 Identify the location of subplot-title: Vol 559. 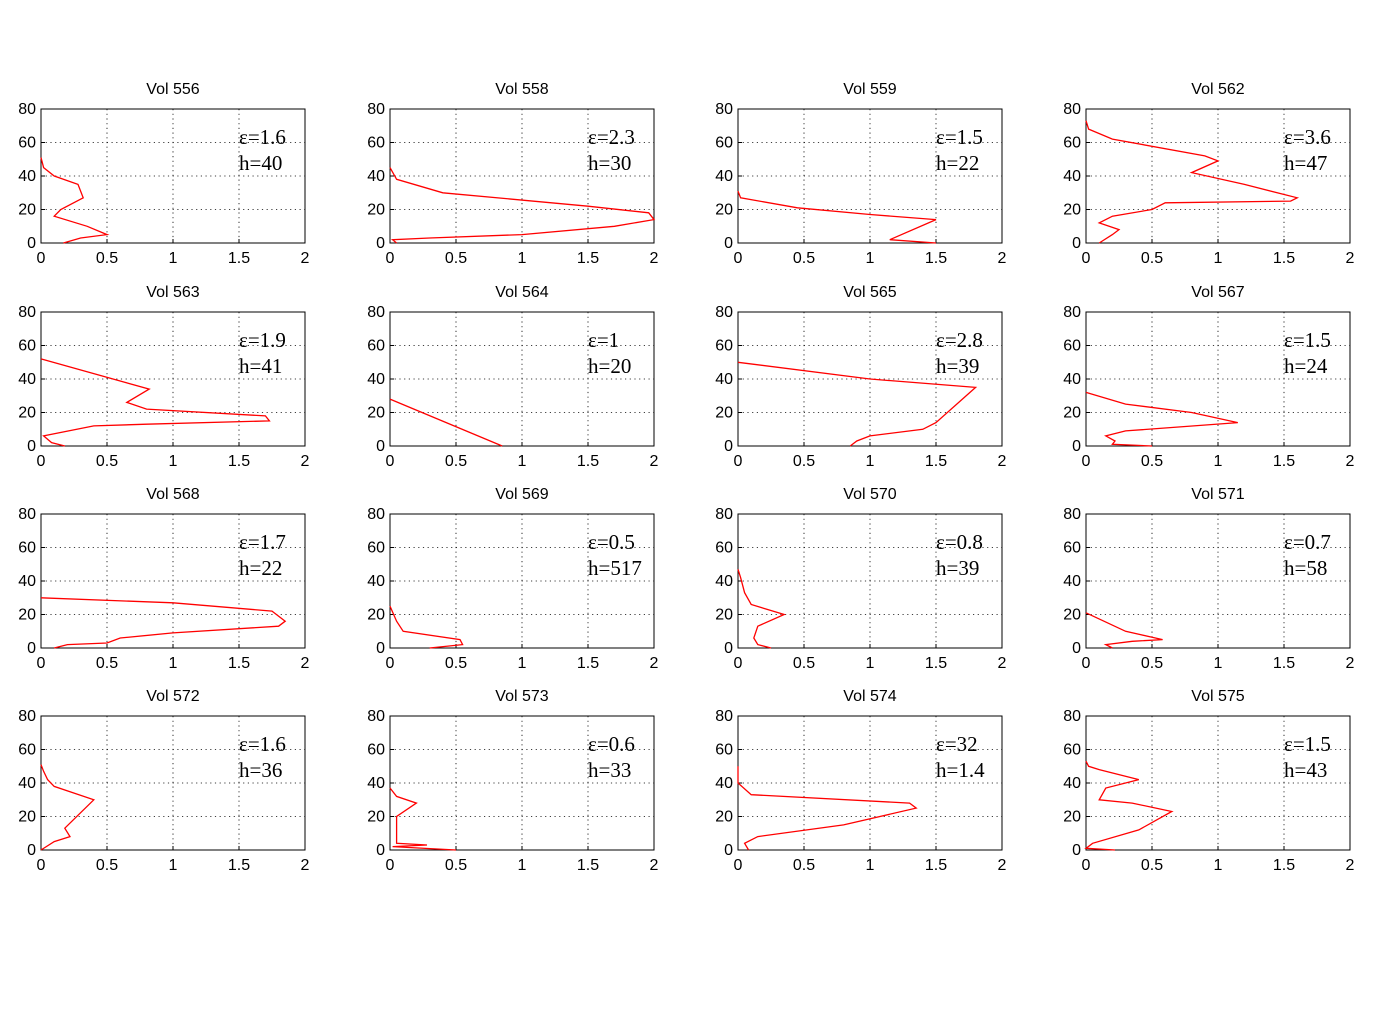
(869, 89).